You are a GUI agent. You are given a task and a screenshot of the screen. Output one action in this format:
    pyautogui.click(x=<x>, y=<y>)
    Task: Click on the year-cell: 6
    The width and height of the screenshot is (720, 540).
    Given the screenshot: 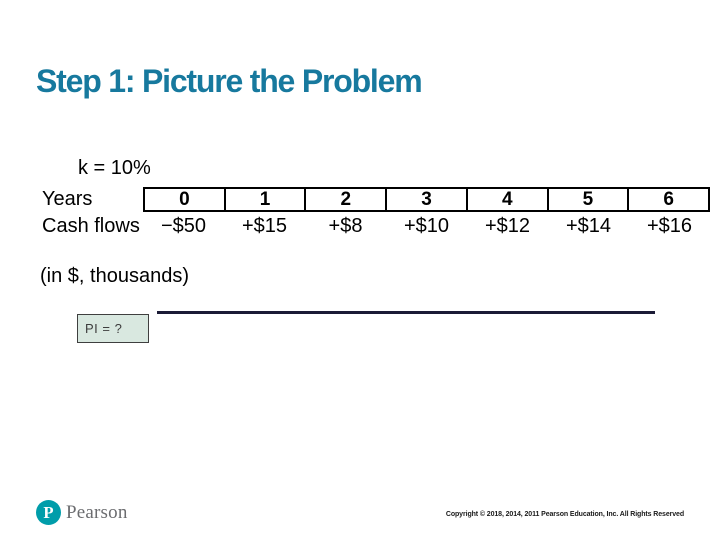 What is the action you would take?
    pyautogui.click(x=668, y=199)
    